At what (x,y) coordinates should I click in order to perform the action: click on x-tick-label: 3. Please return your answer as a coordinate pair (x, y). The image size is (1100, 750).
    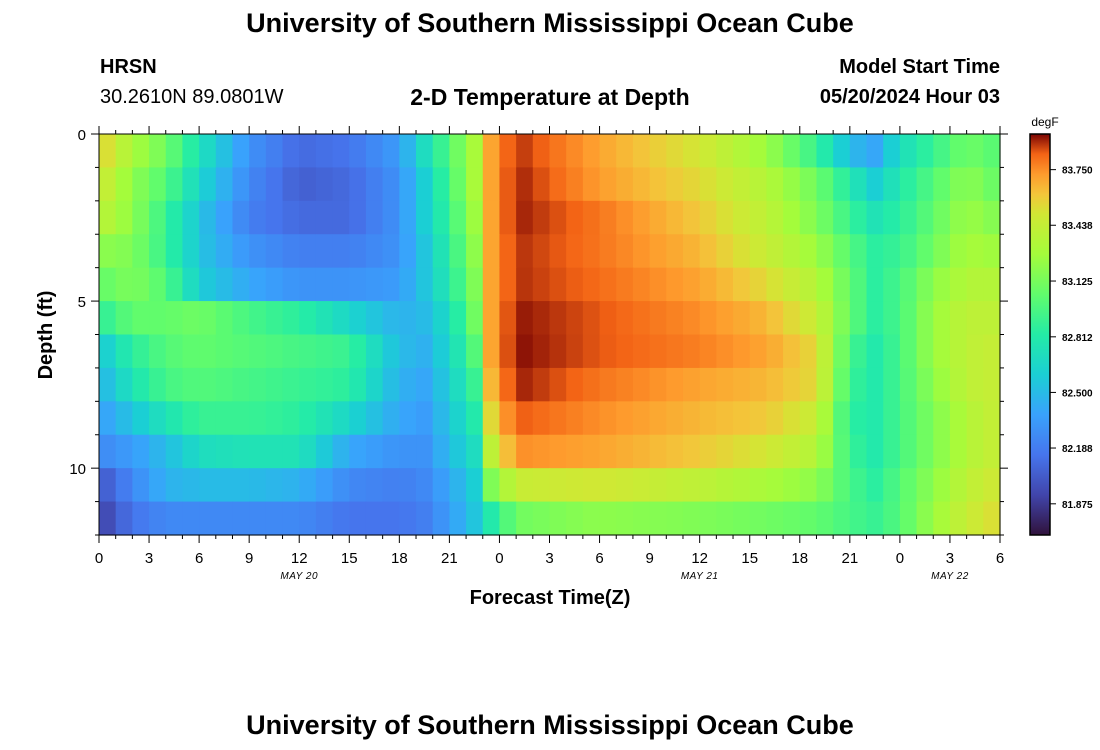
    Looking at the image, I should click on (950, 558).